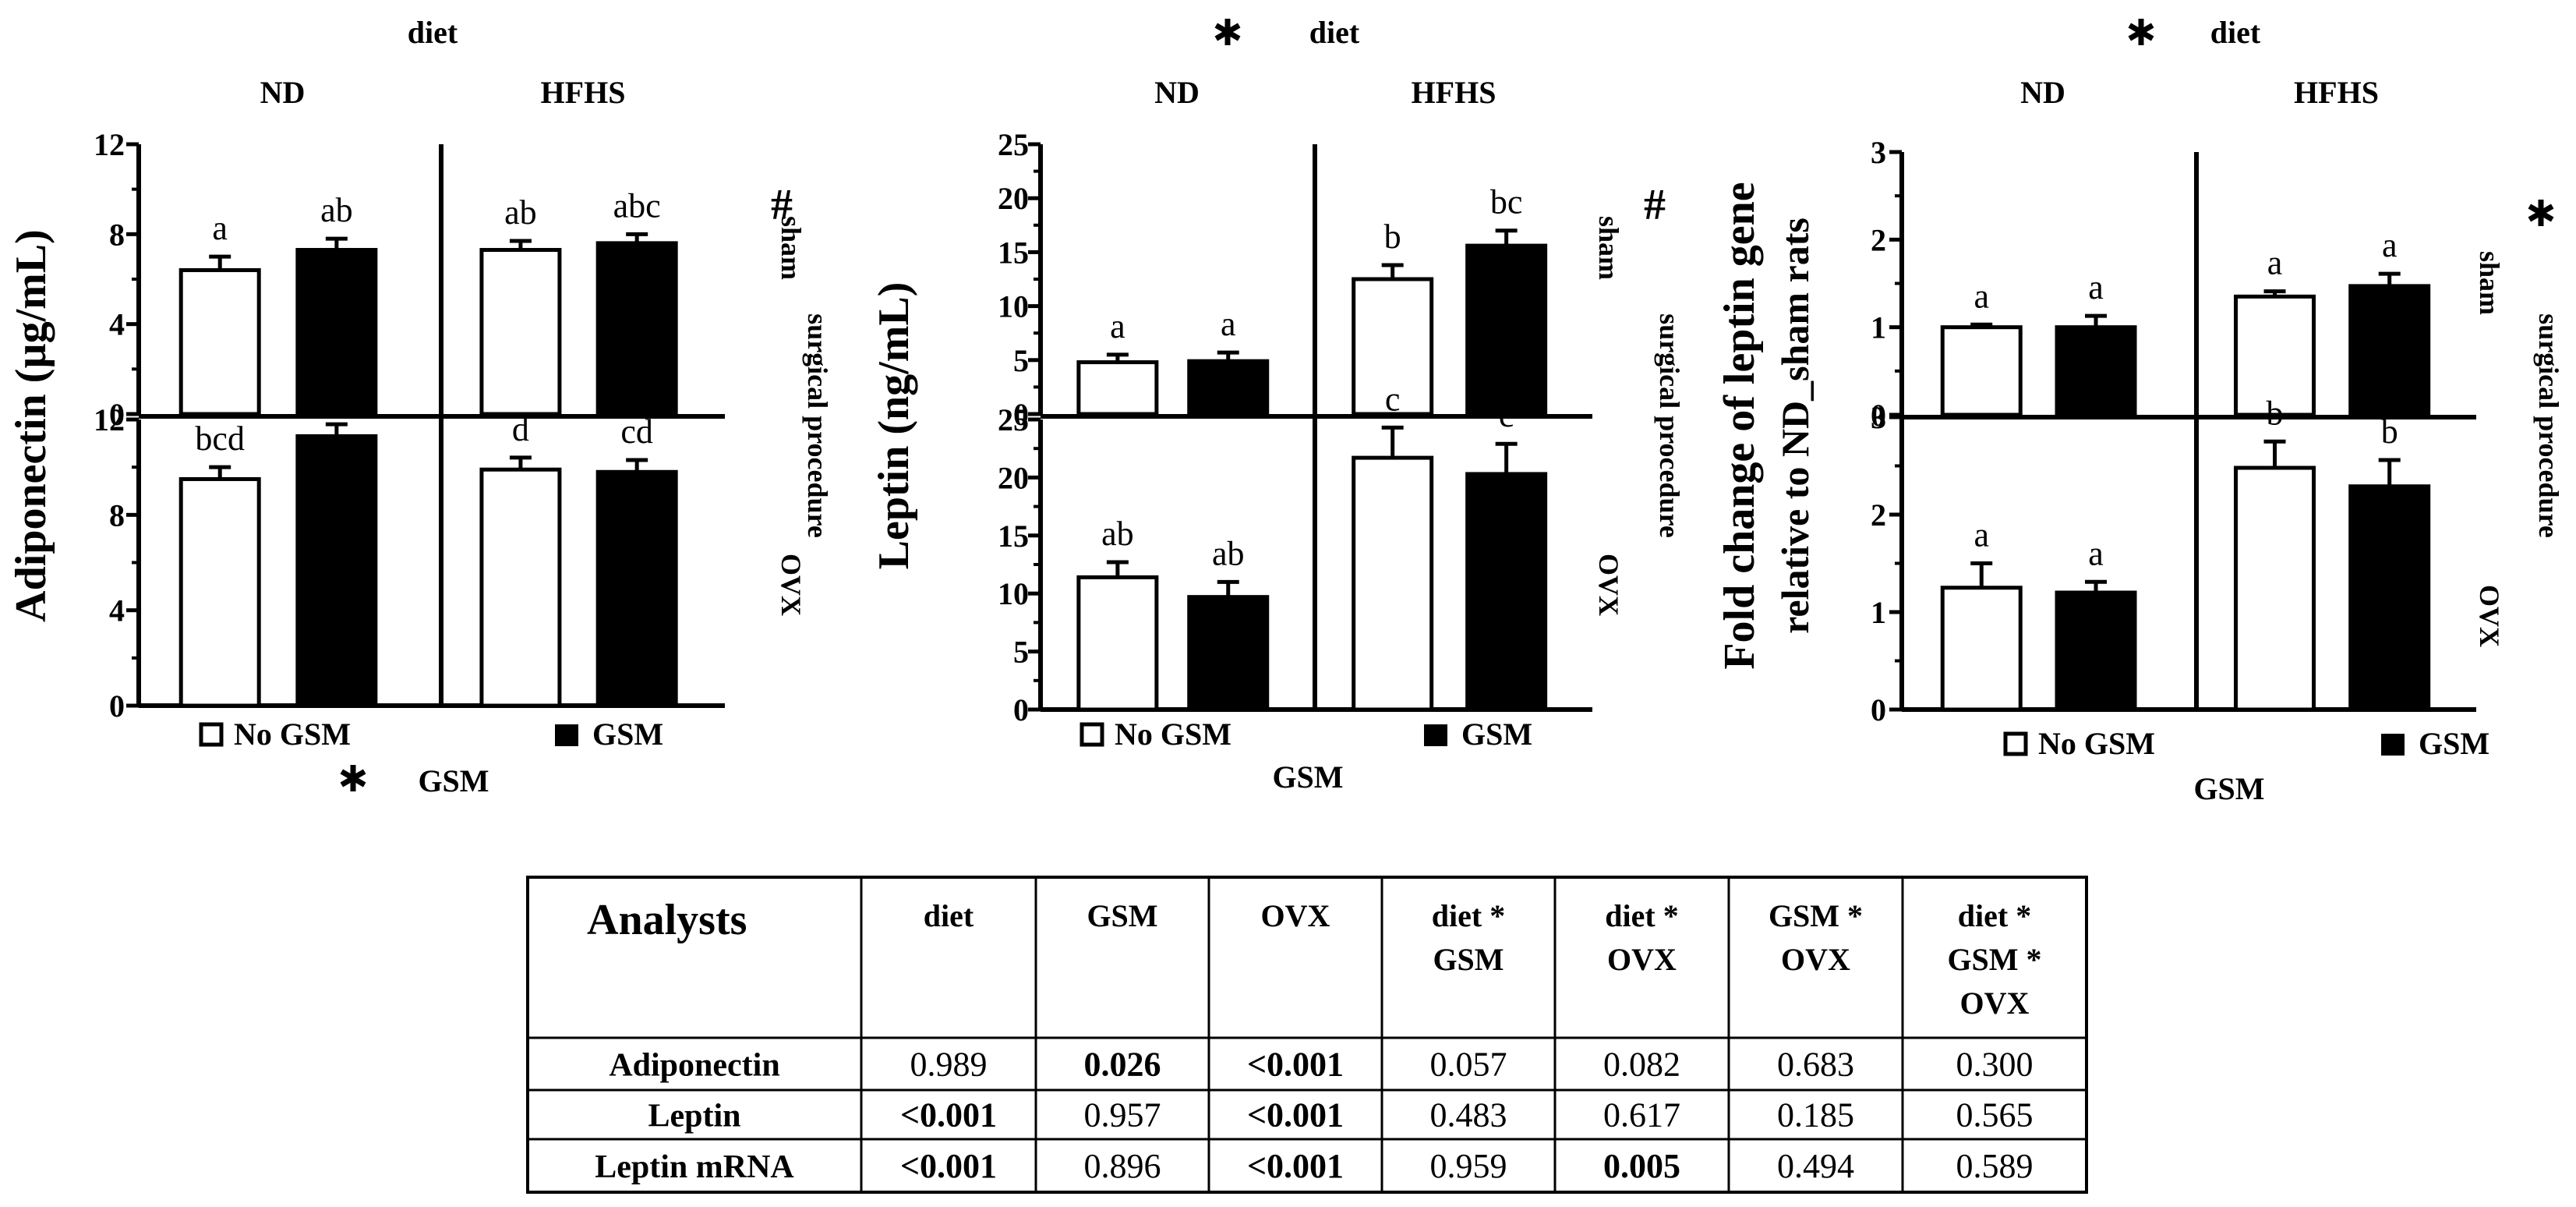 This screenshot has width=2576, height=1207. Describe the element at coordinates (1506, 202) in the screenshot. I see `significance-letter: bc` at that location.